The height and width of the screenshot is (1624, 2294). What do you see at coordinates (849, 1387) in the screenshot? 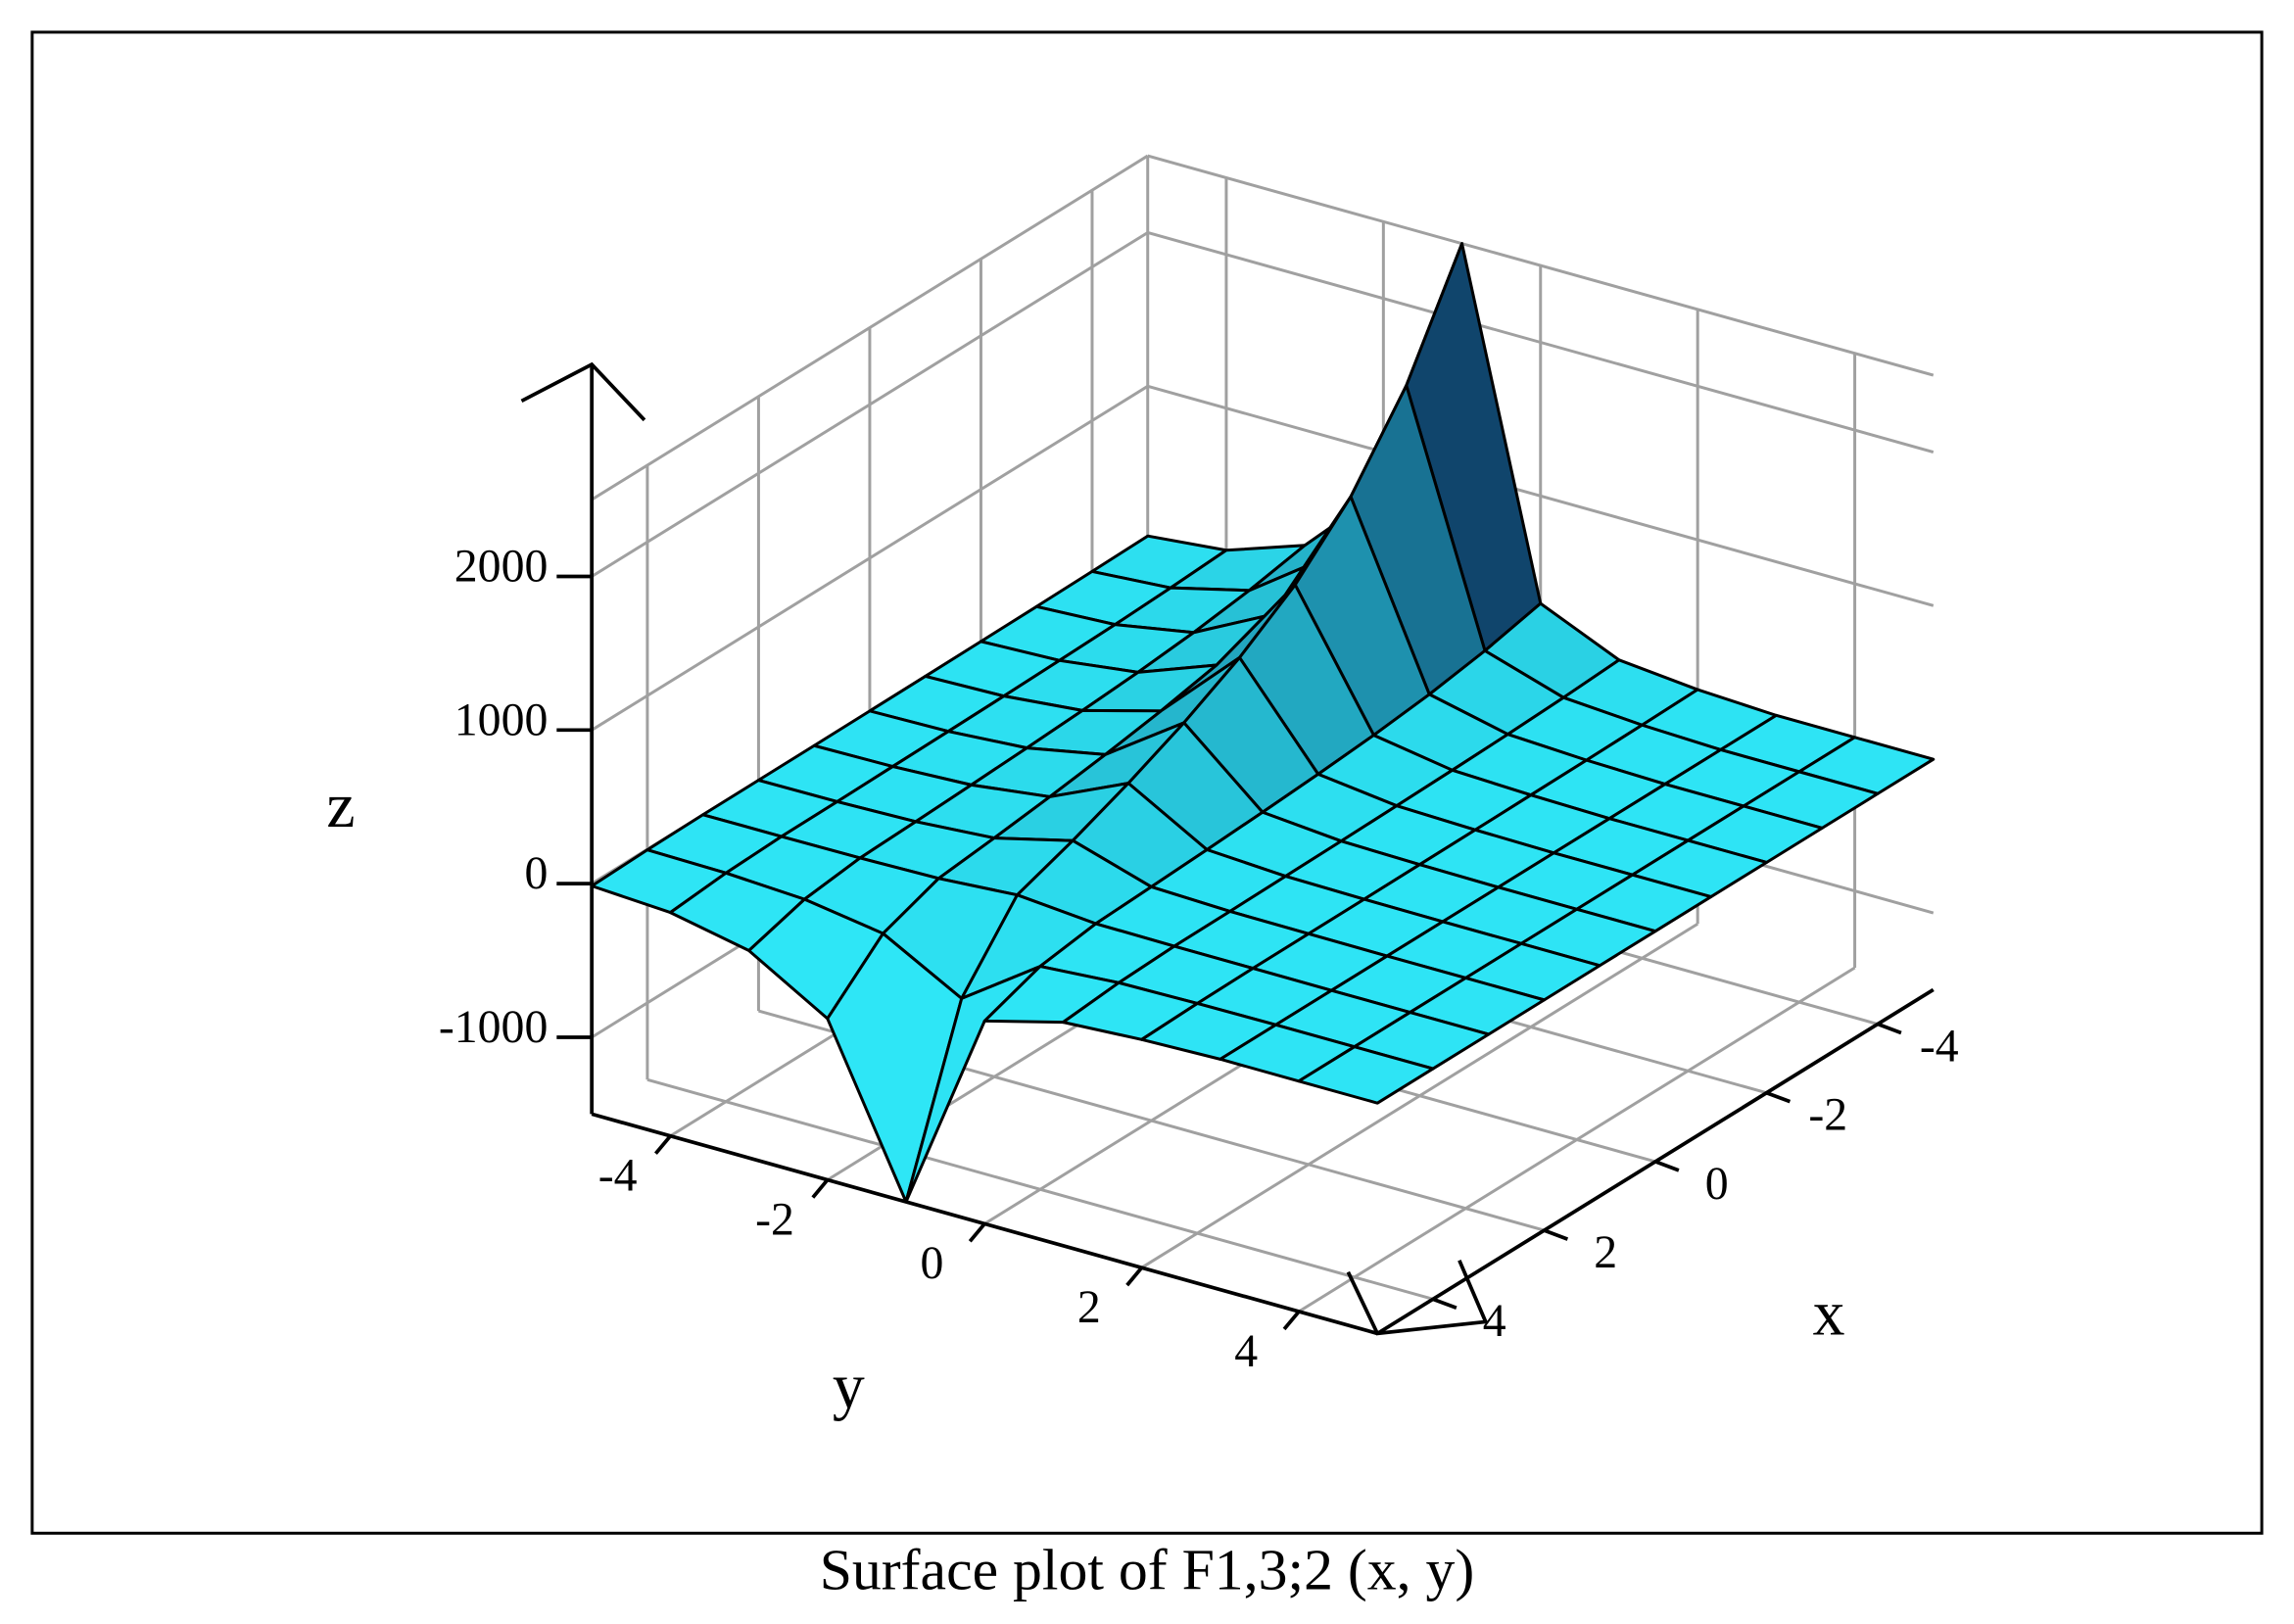
I see `y-axis-label: y` at bounding box center [849, 1387].